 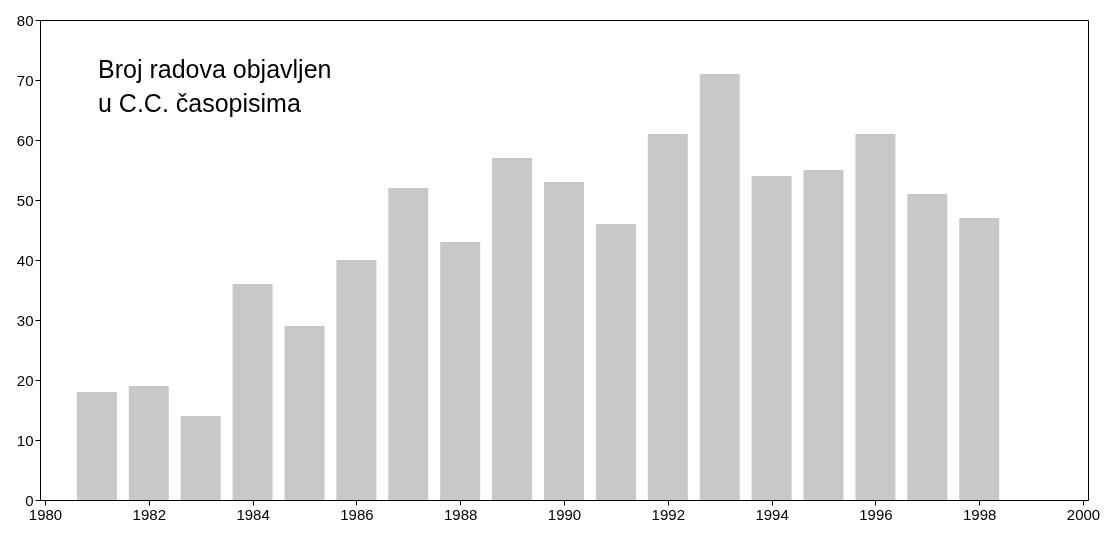 I want to click on text: Broj radova objavljen u C.C. časopisima, so click(x=215, y=86).